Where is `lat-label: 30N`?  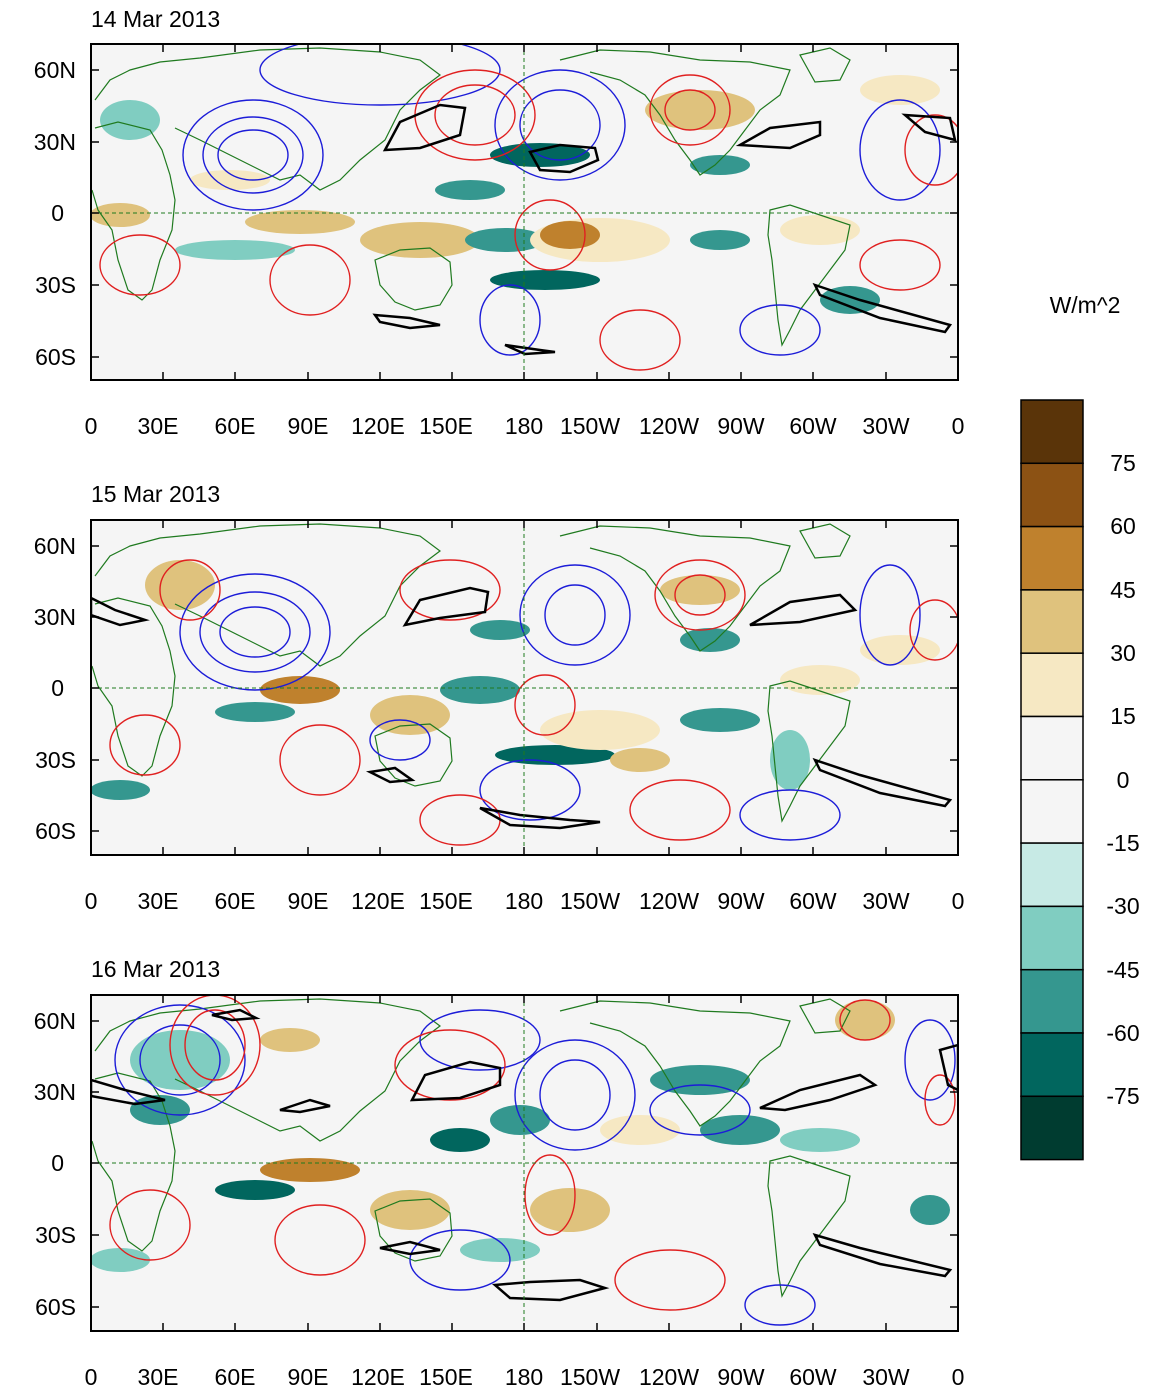
lat-label: 30N is located at coordinates (55, 1092).